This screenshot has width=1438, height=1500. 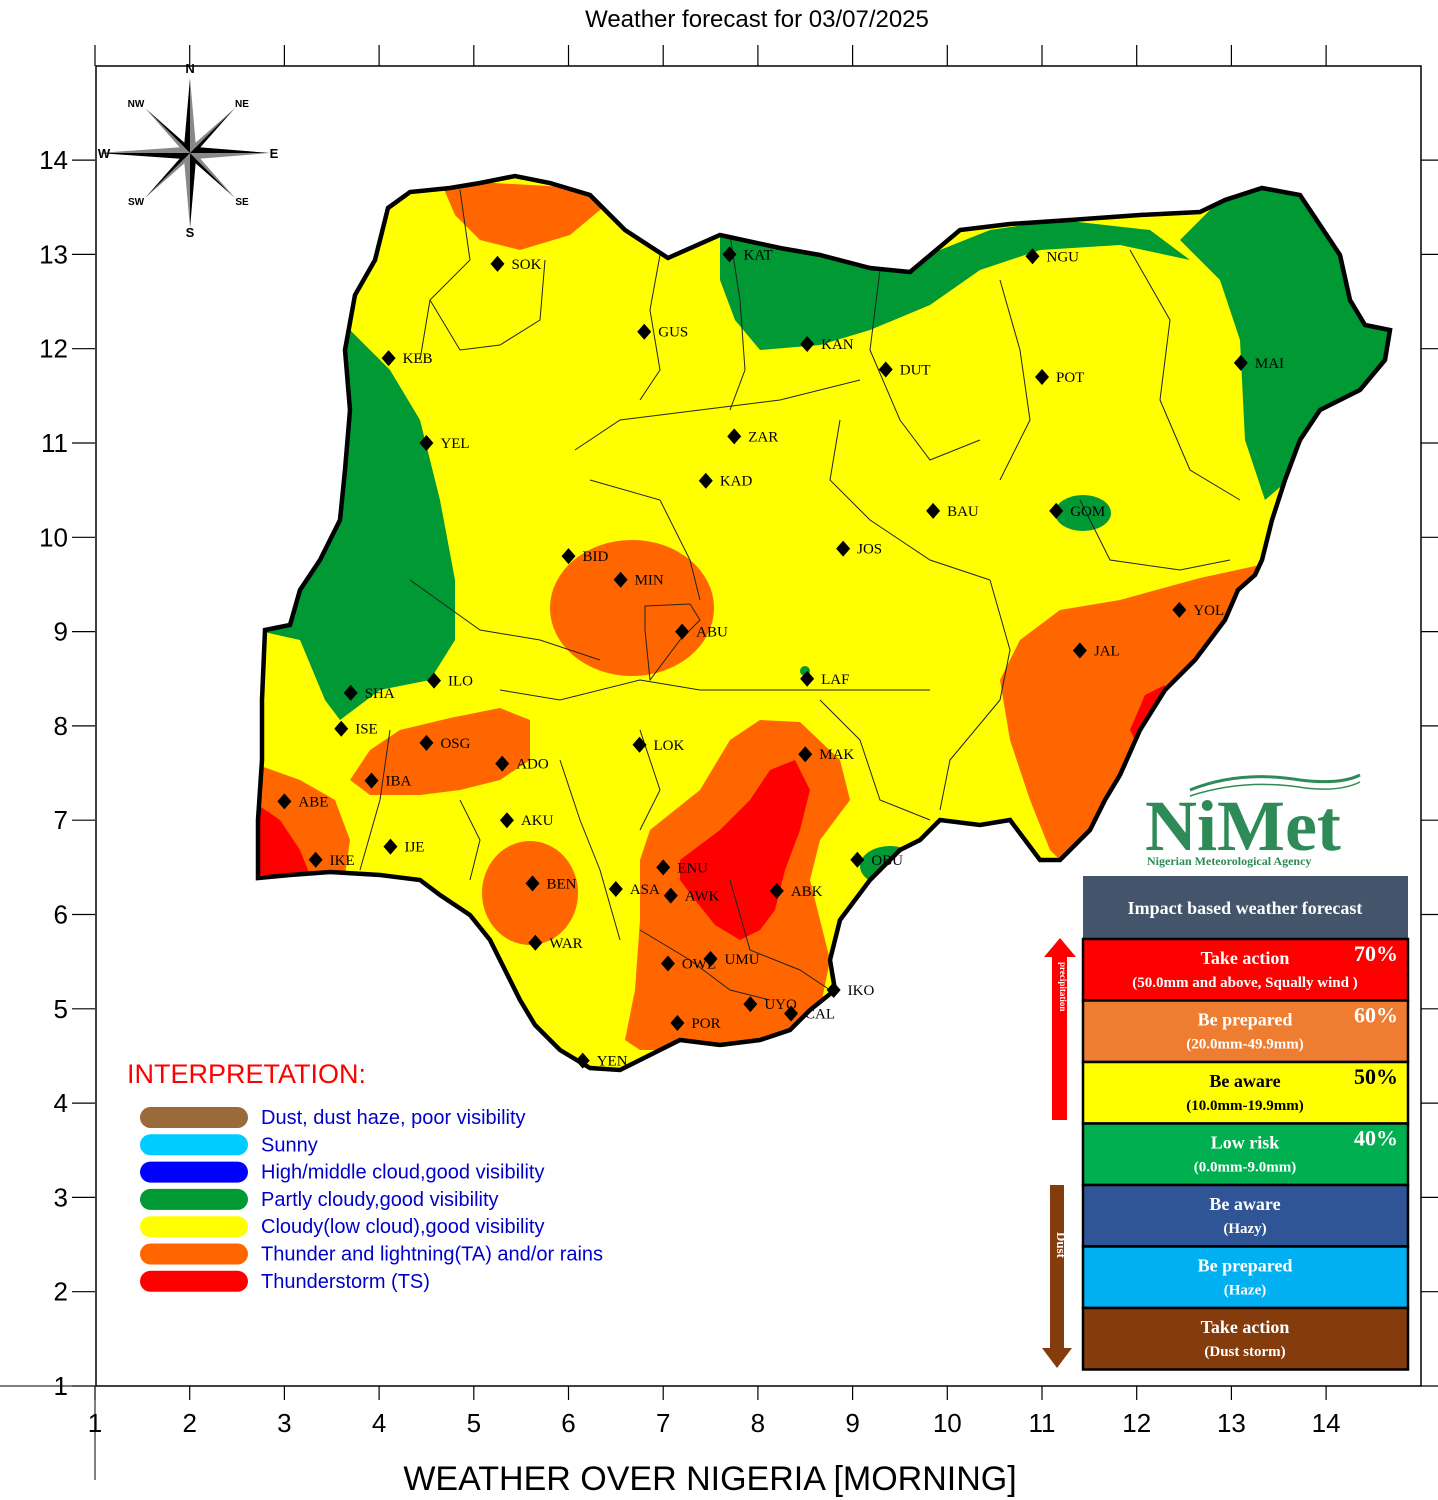 I want to click on impact-row-percent: 40%, so click(x=1376, y=1138).